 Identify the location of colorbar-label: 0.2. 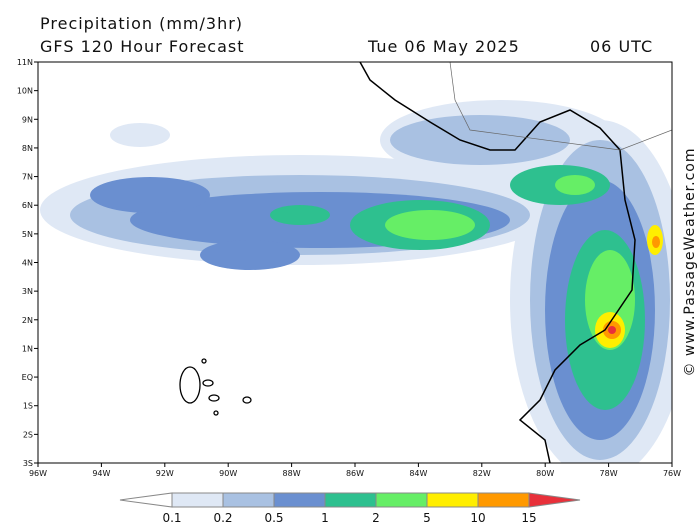
(222, 518).